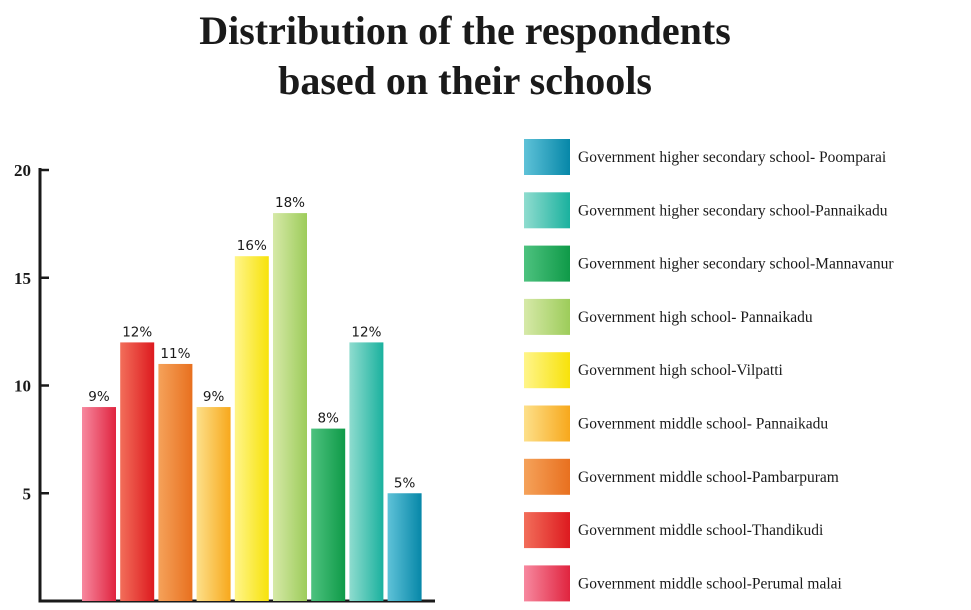 This screenshot has width=971, height=610. I want to click on y-tick-label: 10, so click(22, 386).